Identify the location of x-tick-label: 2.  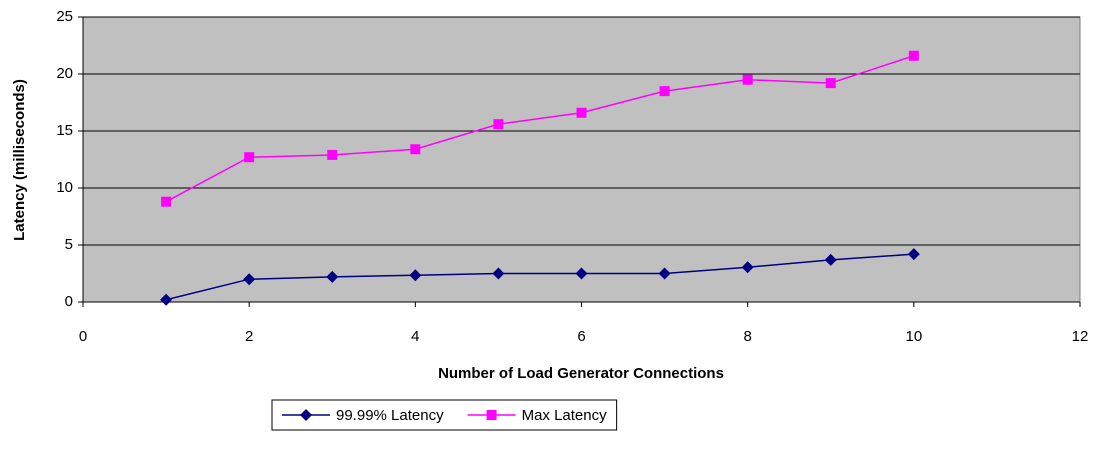
(249, 336).